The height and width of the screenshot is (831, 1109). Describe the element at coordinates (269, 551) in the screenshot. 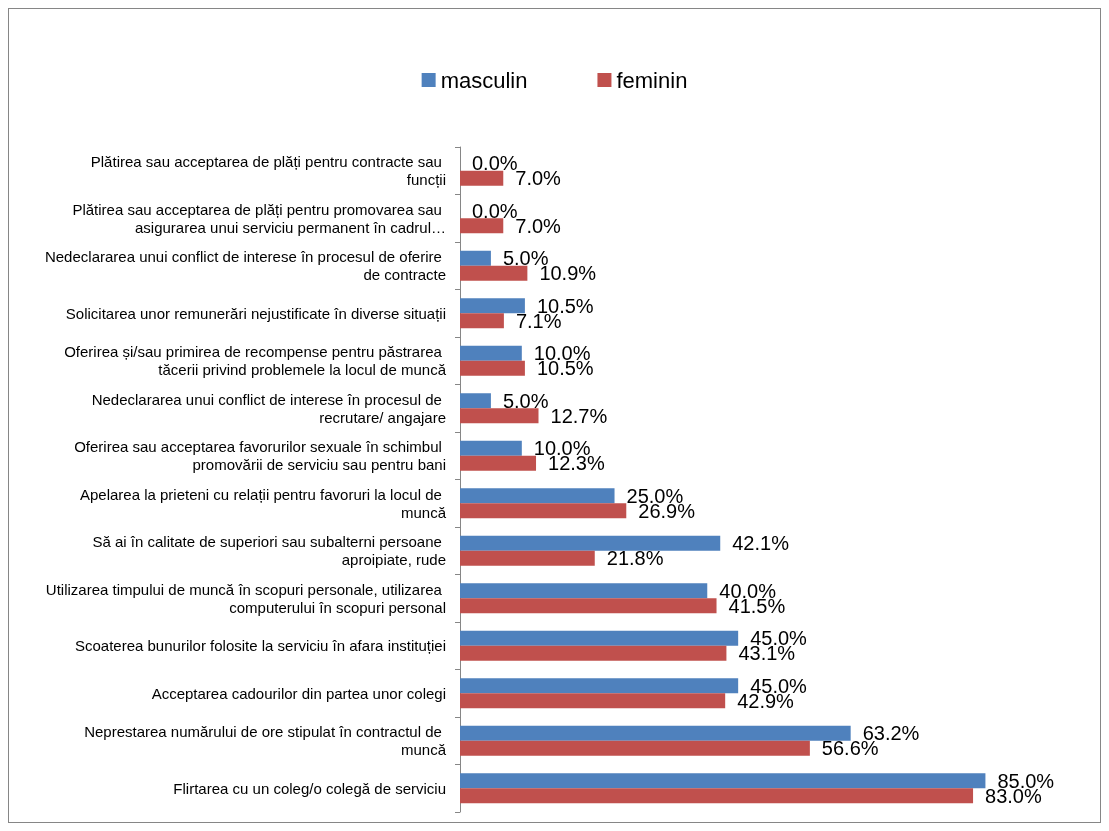

I see `y-tick-label: Să ai în calitate de superiori sau subalterni persoane aproipiate, rude` at that location.